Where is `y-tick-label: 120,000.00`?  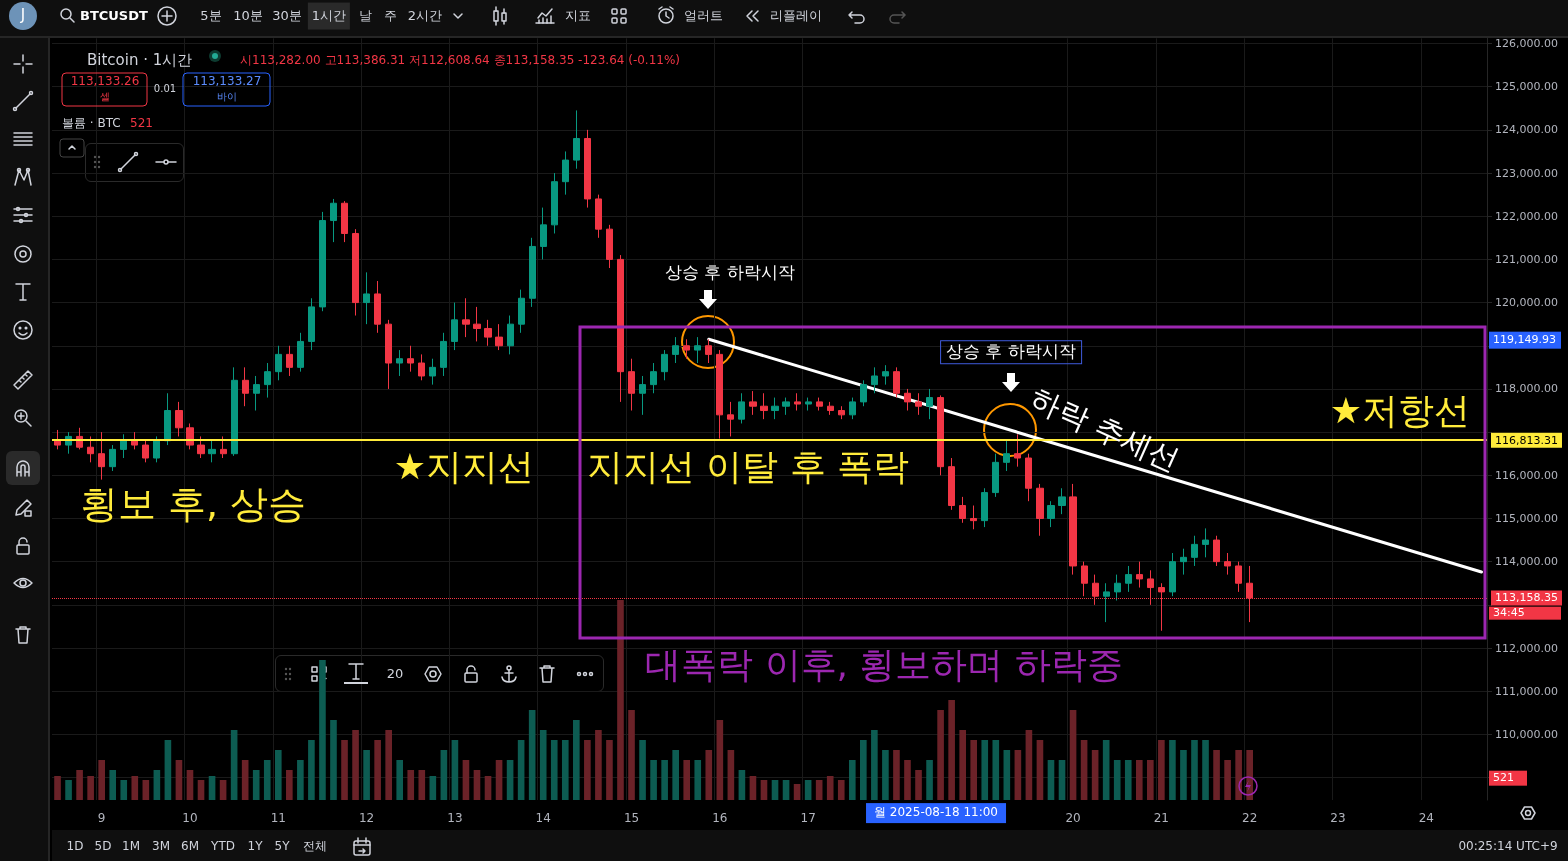
y-tick-label: 120,000.00 is located at coordinates (1526, 303).